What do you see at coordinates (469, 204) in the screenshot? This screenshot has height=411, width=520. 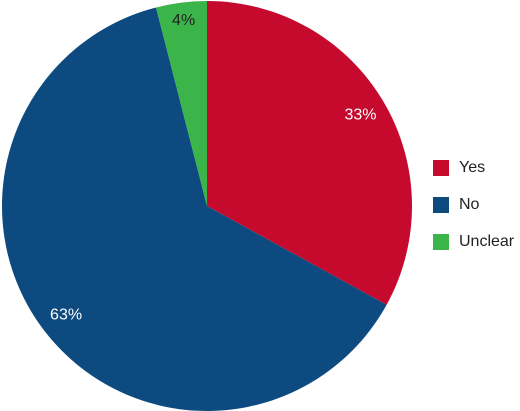 I see `legend-label: No` at bounding box center [469, 204].